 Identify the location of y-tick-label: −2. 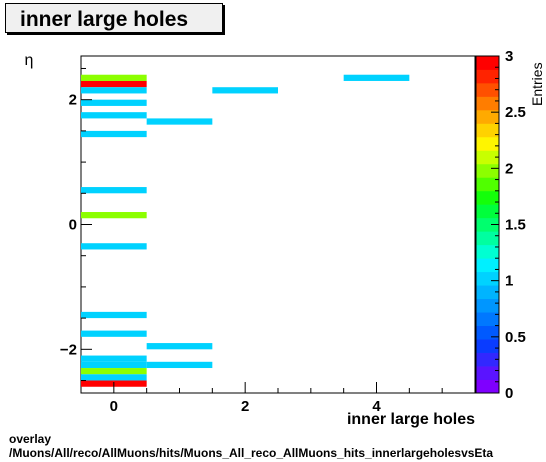
(68, 349).